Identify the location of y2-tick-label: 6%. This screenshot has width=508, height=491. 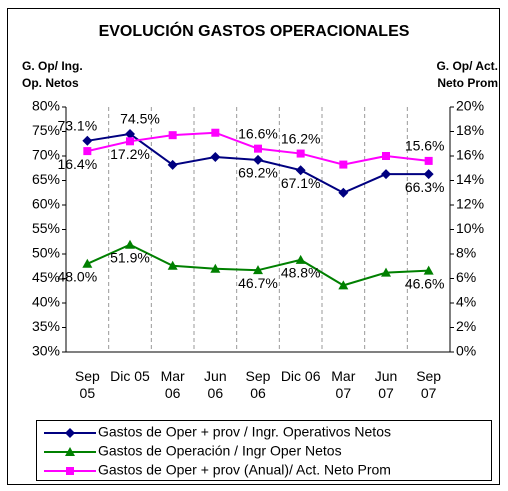
(466, 277).